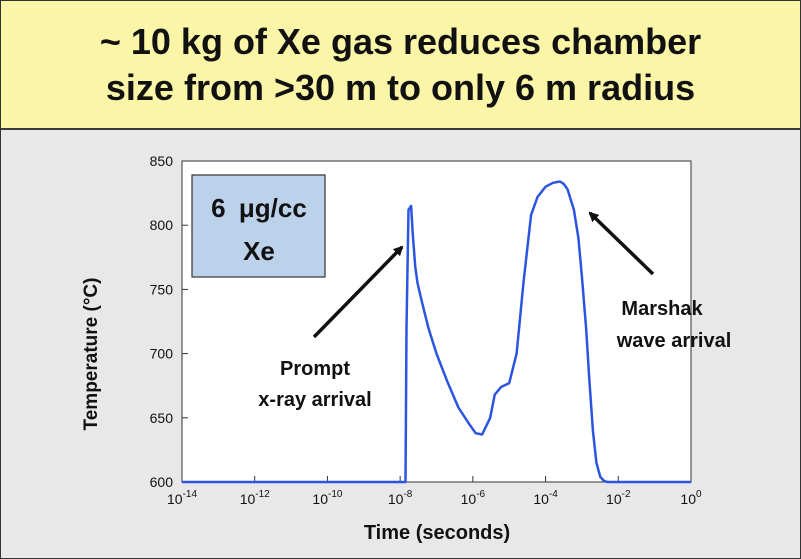 This screenshot has height=559, width=801. Describe the element at coordinates (259, 251) in the screenshot. I see `inset-gas: Xe` at that location.